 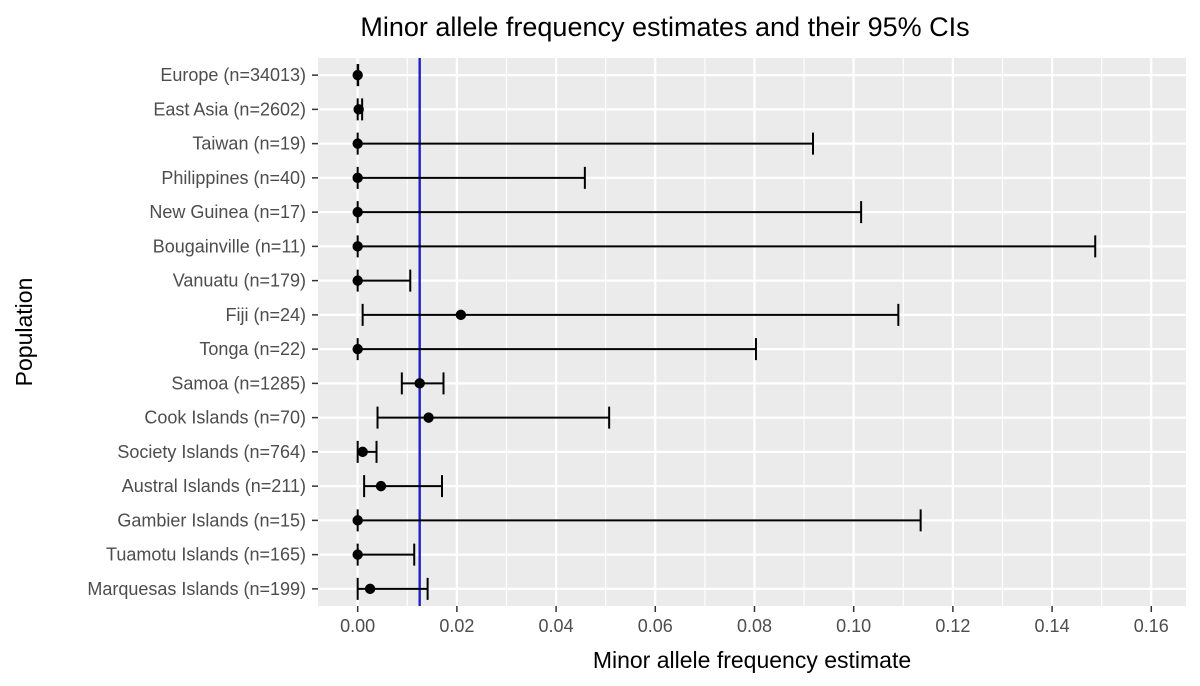 What do you see at coordinates (24, 332) in the screenshot?
I see `y-axis-title: Population` at bounding box center [24, 332].